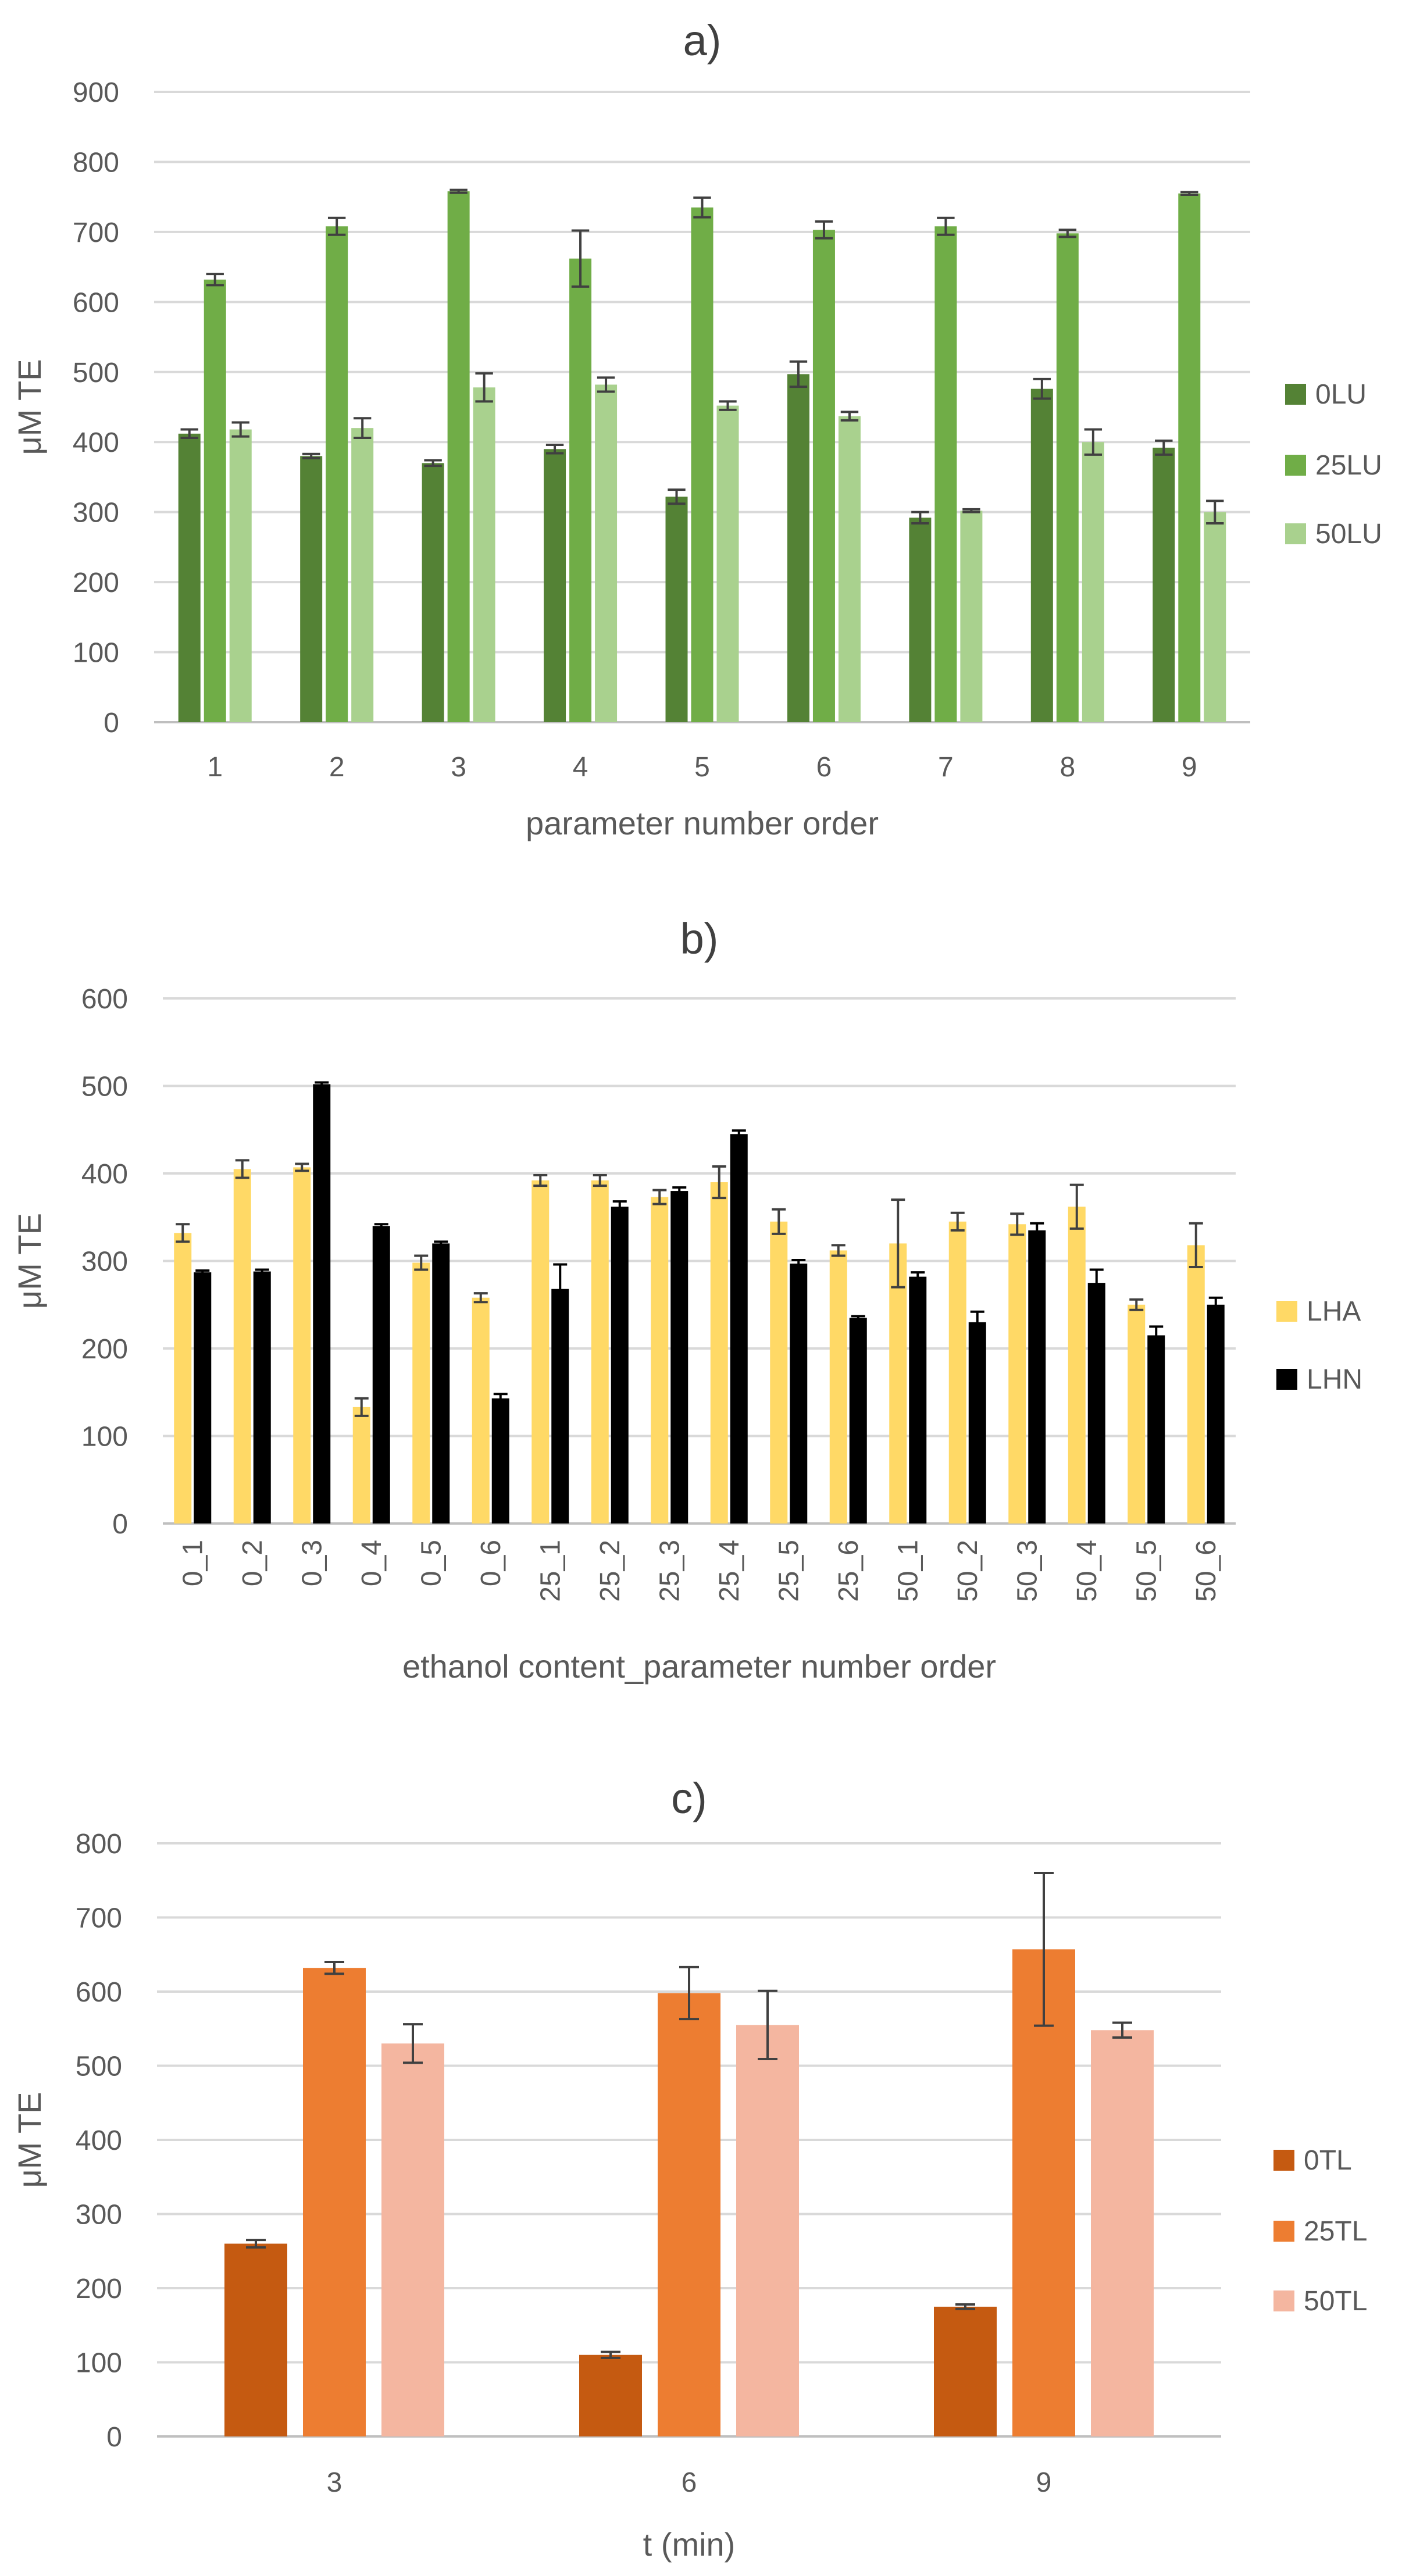 Image resolution: width=1402 pixels, height=2576 pixels. Describe the element at coordinates (96, 513) in the screenshot. I see `chart-a-ytick-label: 300` at that location.